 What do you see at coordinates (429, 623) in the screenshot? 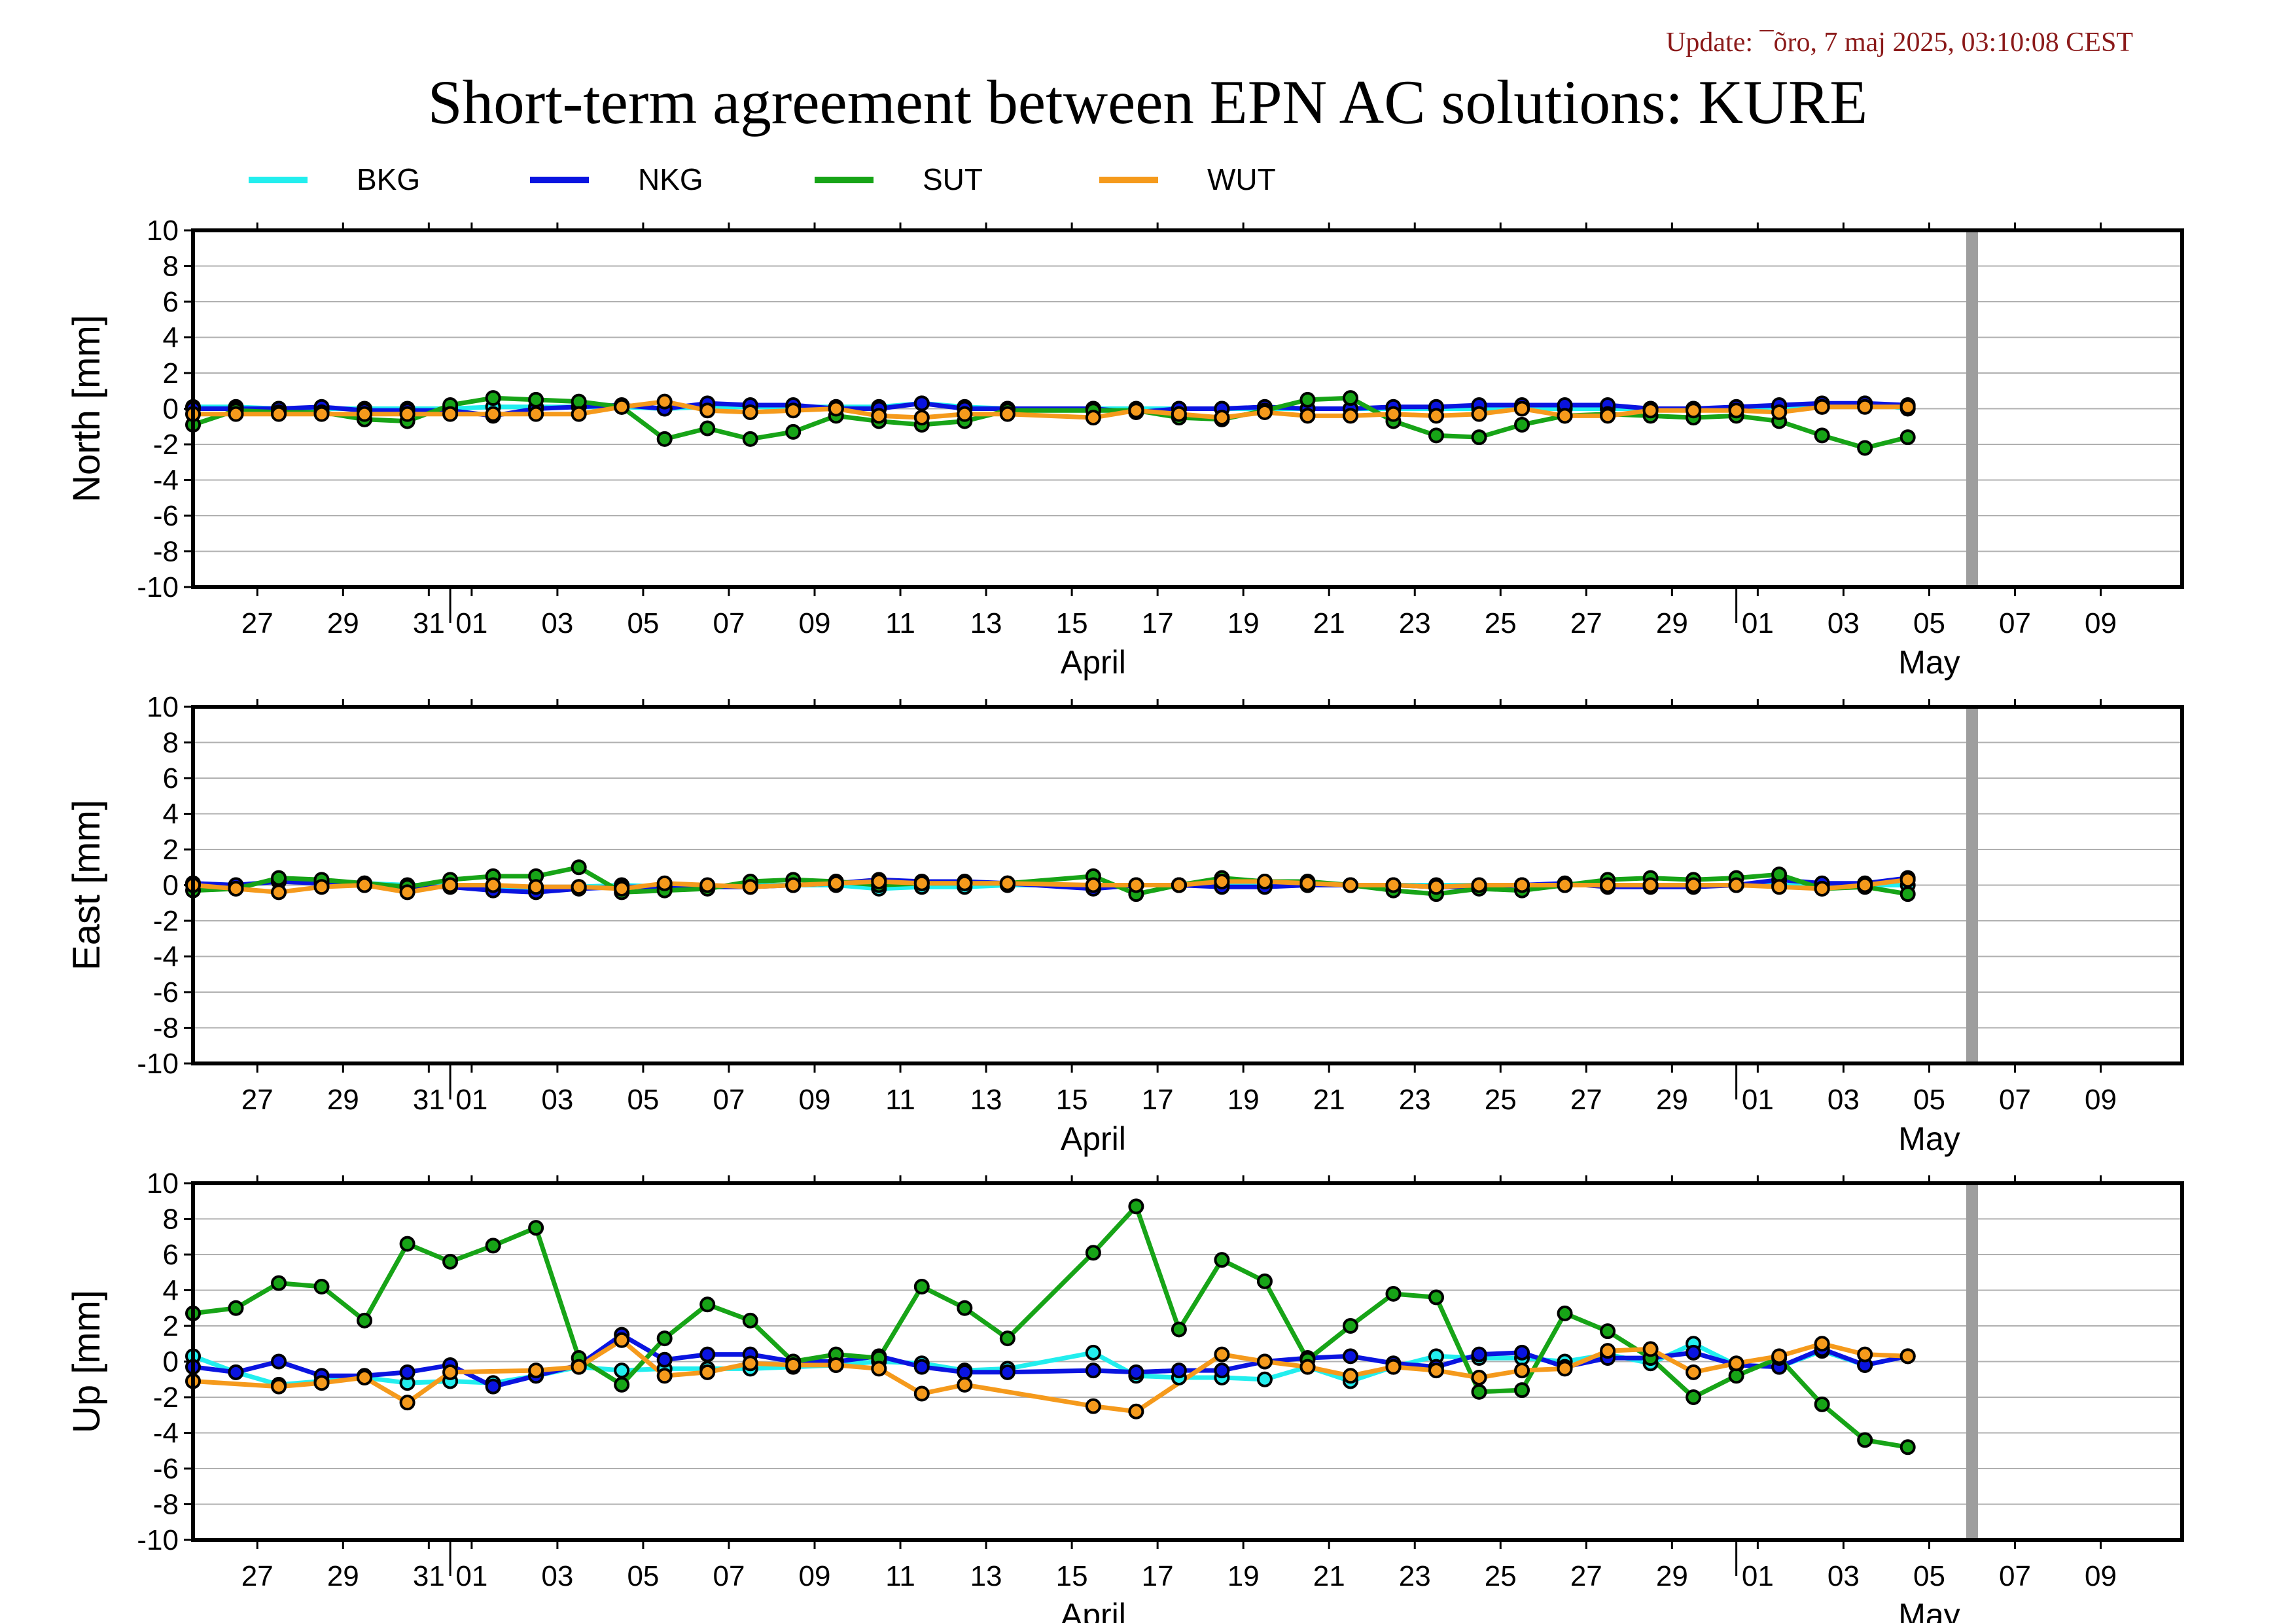
I see `x-tick-label: 31` at bounding box center [429, 623].